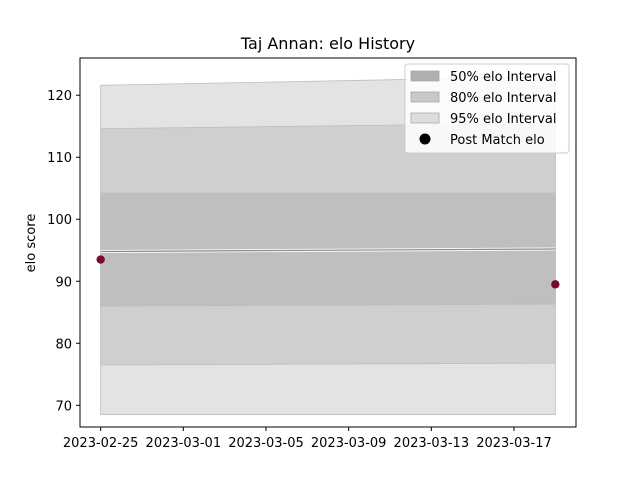 The width and height of the screenshot is (640, 480). Describe the element at coordinates (101, 443) in the screenshot. I see `x-tick-label: 2023-02-25` at that location.